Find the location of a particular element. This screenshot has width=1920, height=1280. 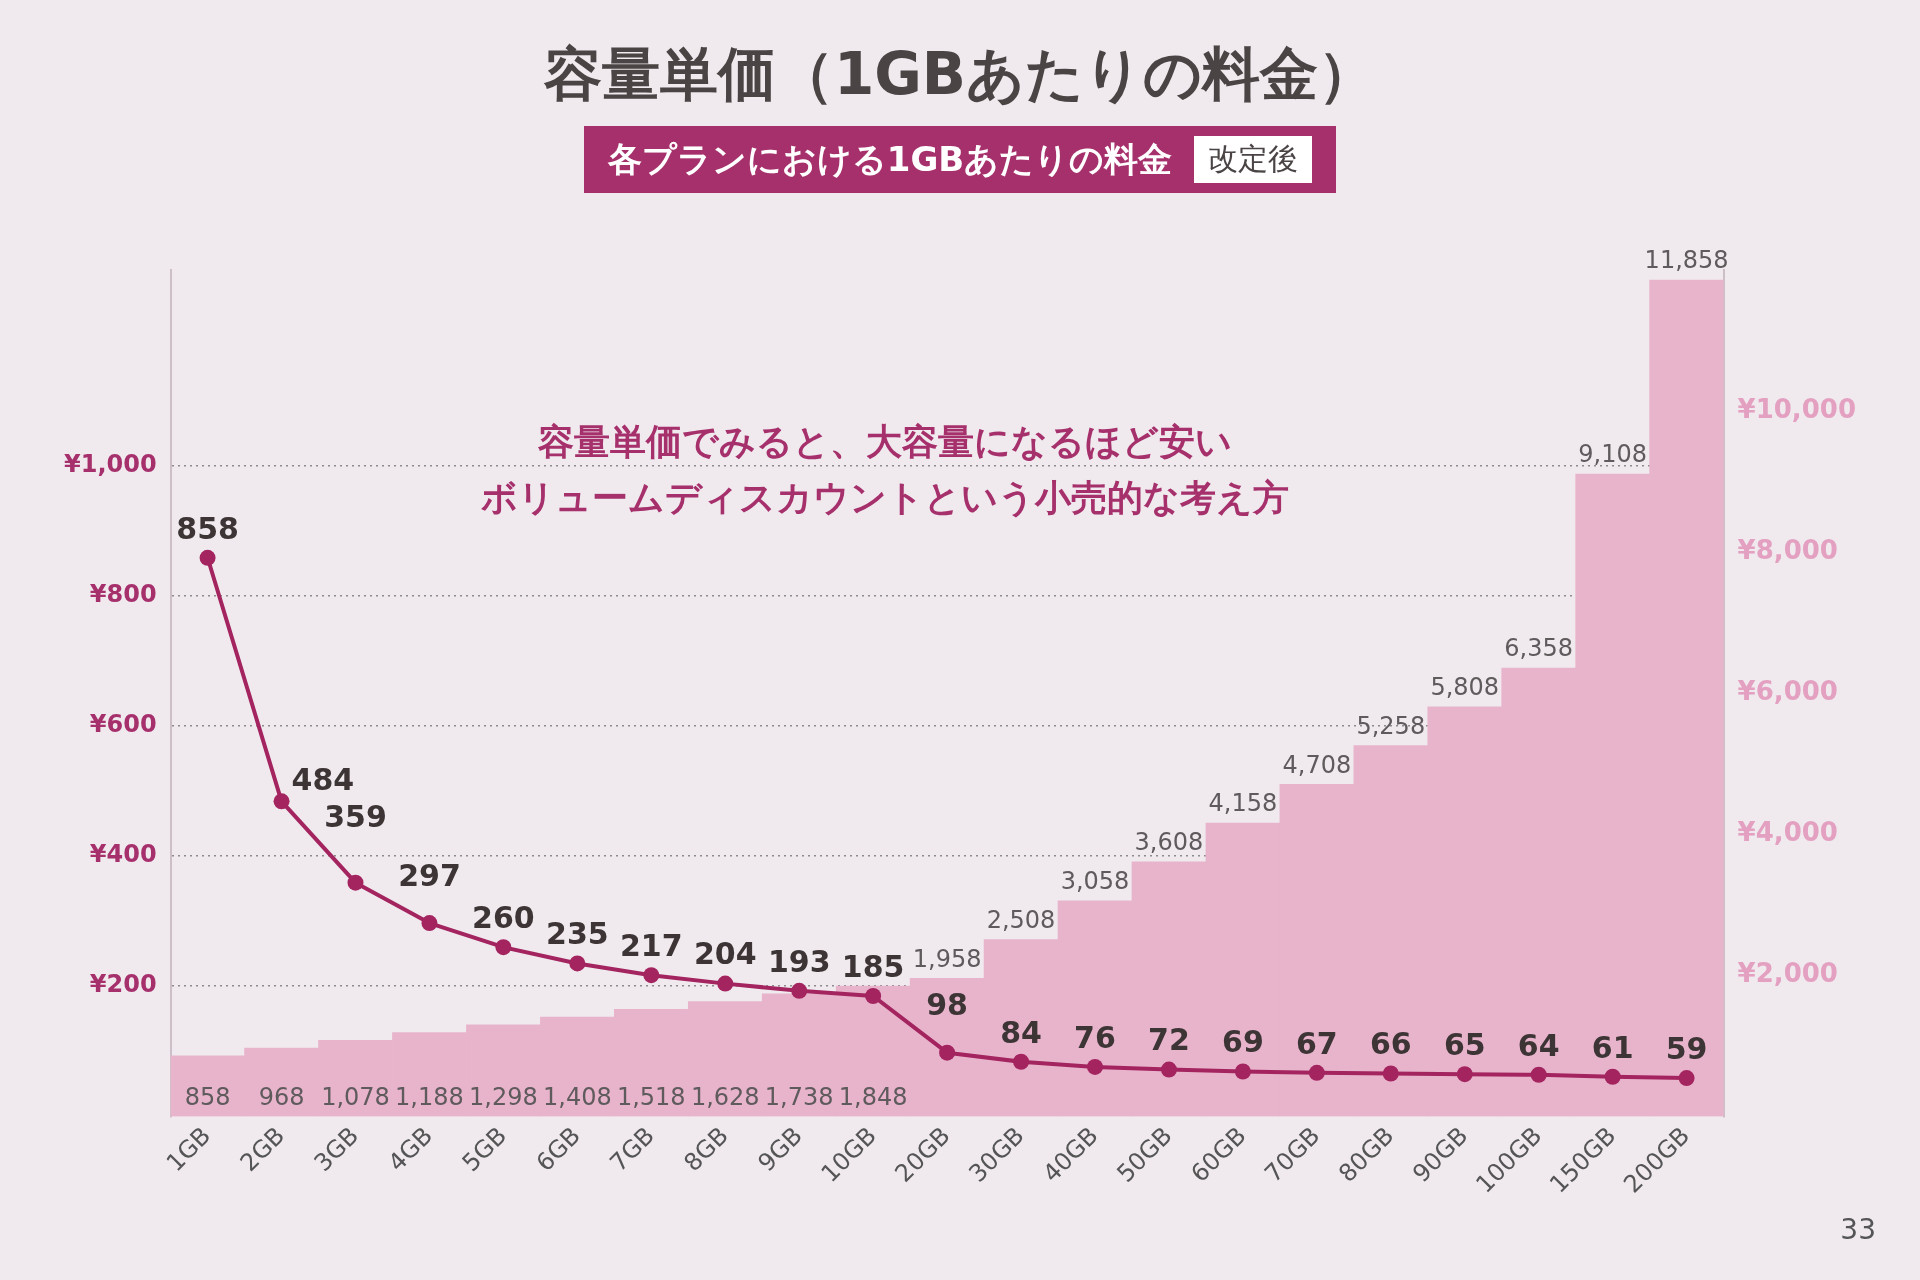

data-label: 1,628 is located at coordinates (725, 1096).